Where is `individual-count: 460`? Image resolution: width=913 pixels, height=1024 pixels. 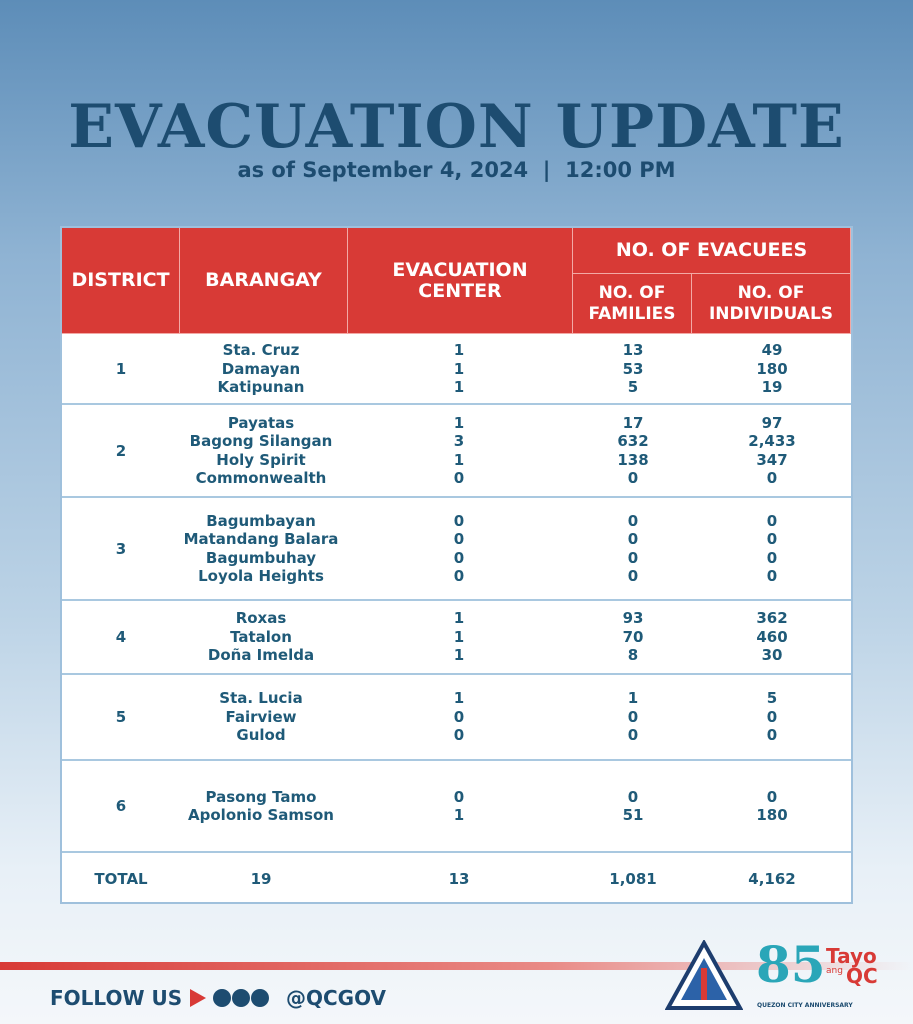
individual-count: 460 is located at coordinates (772, 636).